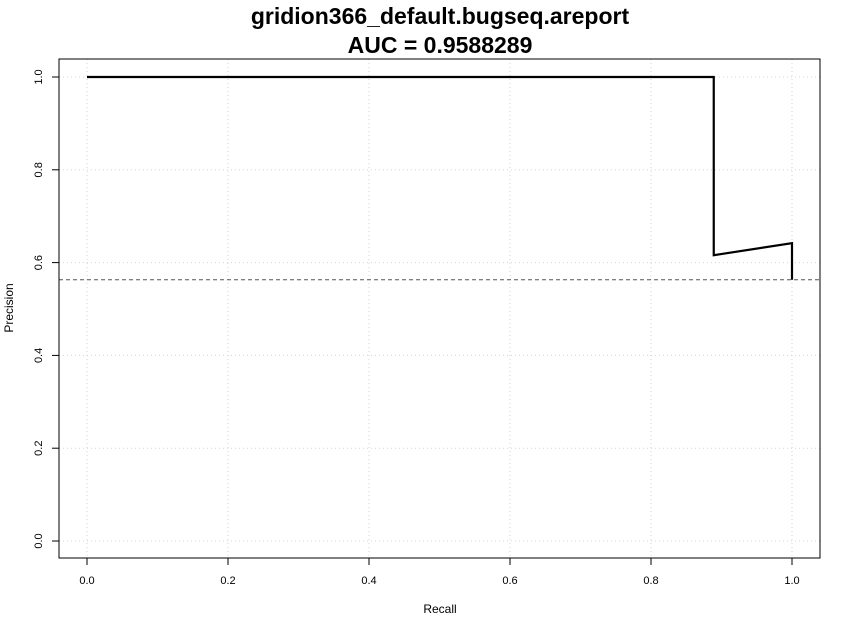 This screenshot has width=850, height=632. I want to click on y-tick-label: 0.0, so click(39, 540).